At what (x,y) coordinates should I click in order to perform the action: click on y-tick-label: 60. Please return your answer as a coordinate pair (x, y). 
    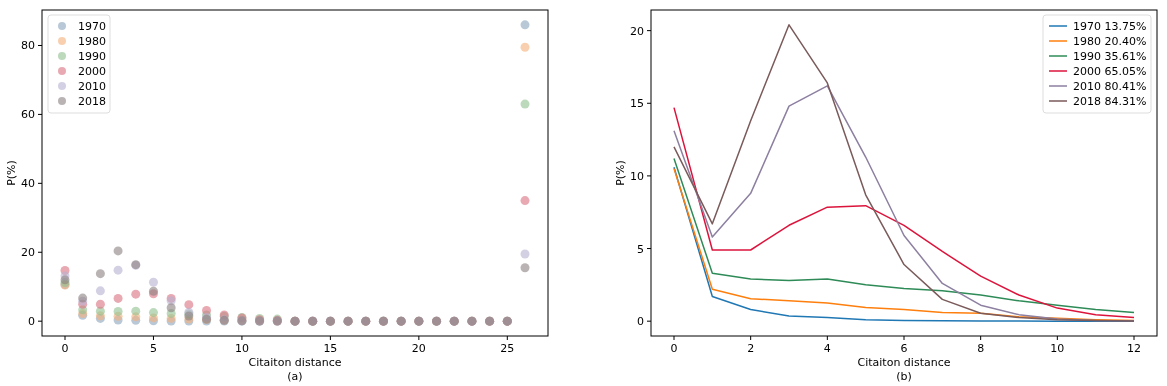
    Looking at the image, I should click on (28, 115).